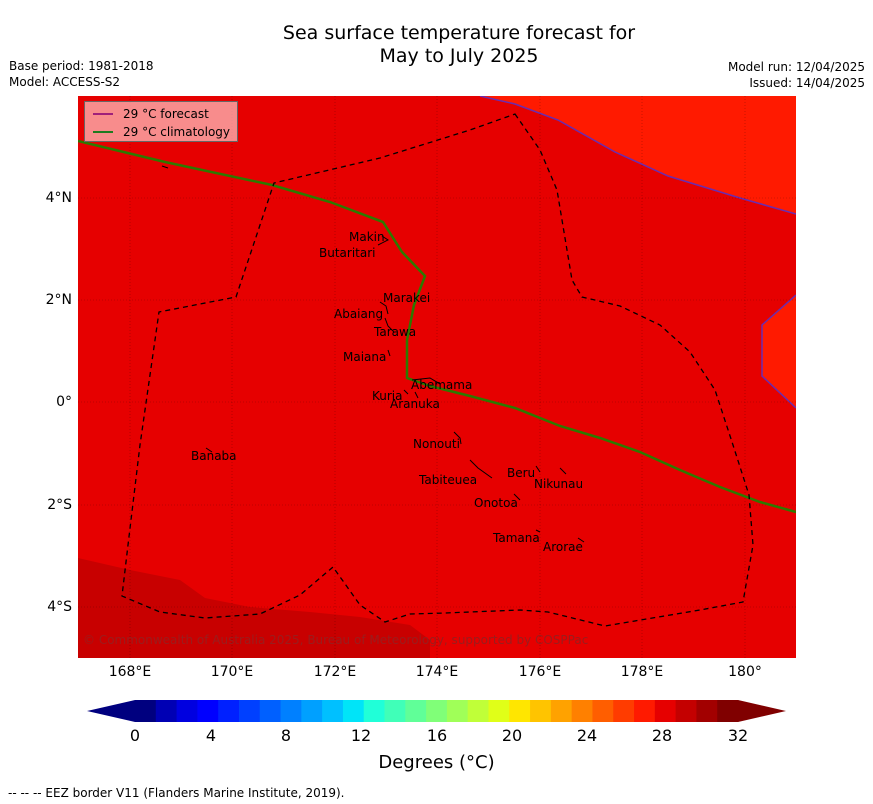  I want to click on legend-climatology: 29 °C climatology, so click(161, 132).